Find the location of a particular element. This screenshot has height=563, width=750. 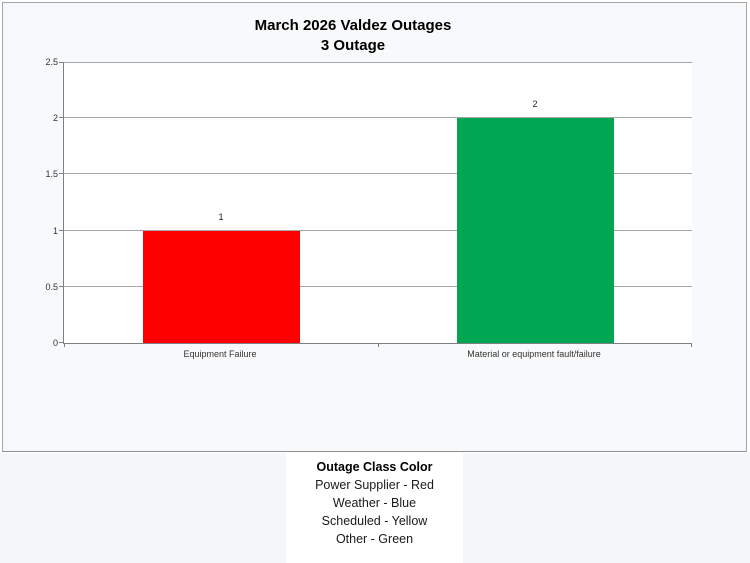

y-tick-label: 2 is located at coordinates (55, 118).